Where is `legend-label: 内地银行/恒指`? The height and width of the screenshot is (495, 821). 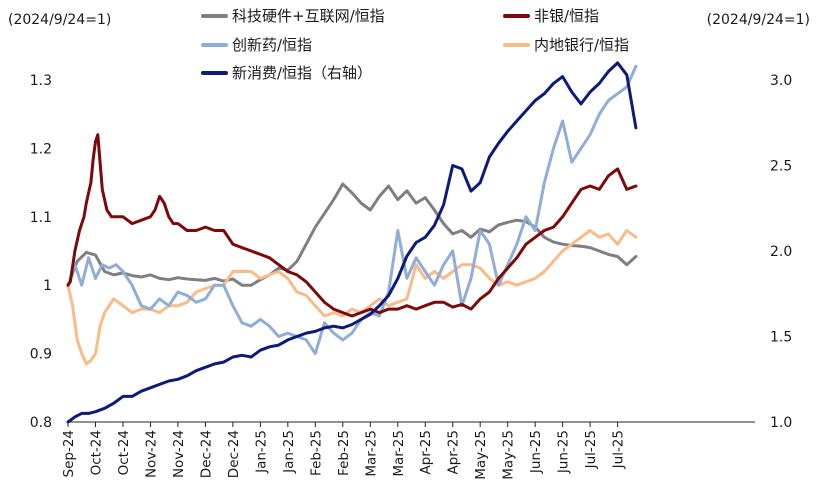 legend-label: 内地银行/恒指 is located at coordinates (581, 45).